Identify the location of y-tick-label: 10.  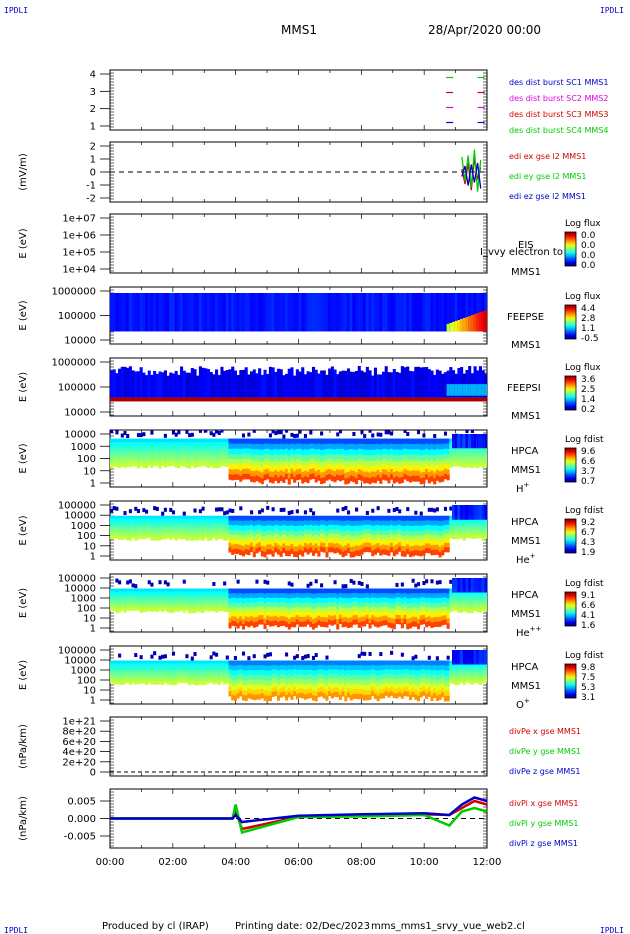
(89, 546).